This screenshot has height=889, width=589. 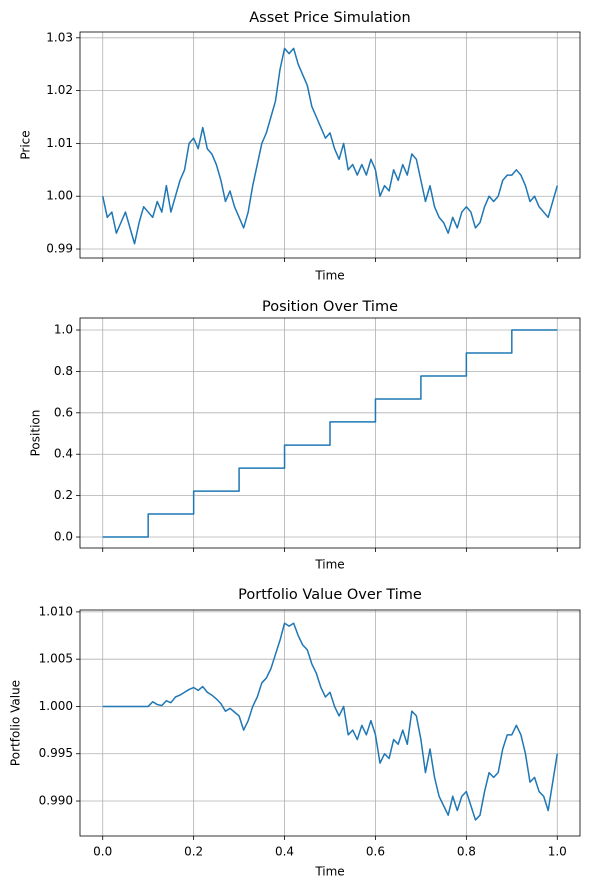 I want to click on y-tick-label: 0.8, so click(x=63, y=371).